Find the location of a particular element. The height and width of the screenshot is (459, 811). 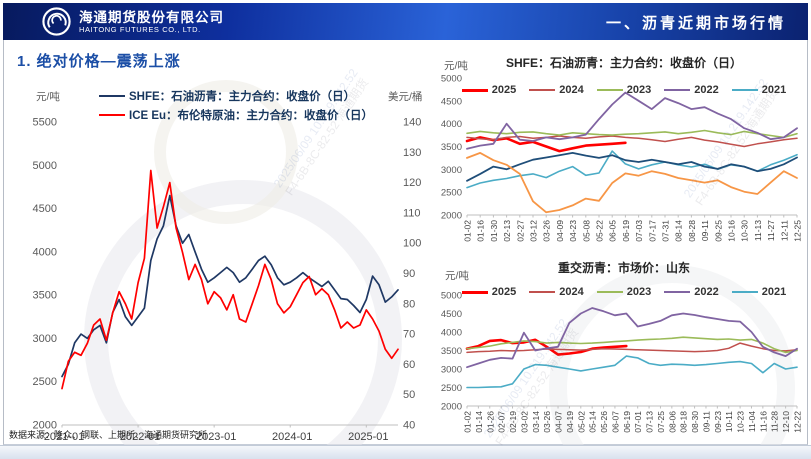

x-axis-tick-label: 03-12 is located at coordinates (534, 231).